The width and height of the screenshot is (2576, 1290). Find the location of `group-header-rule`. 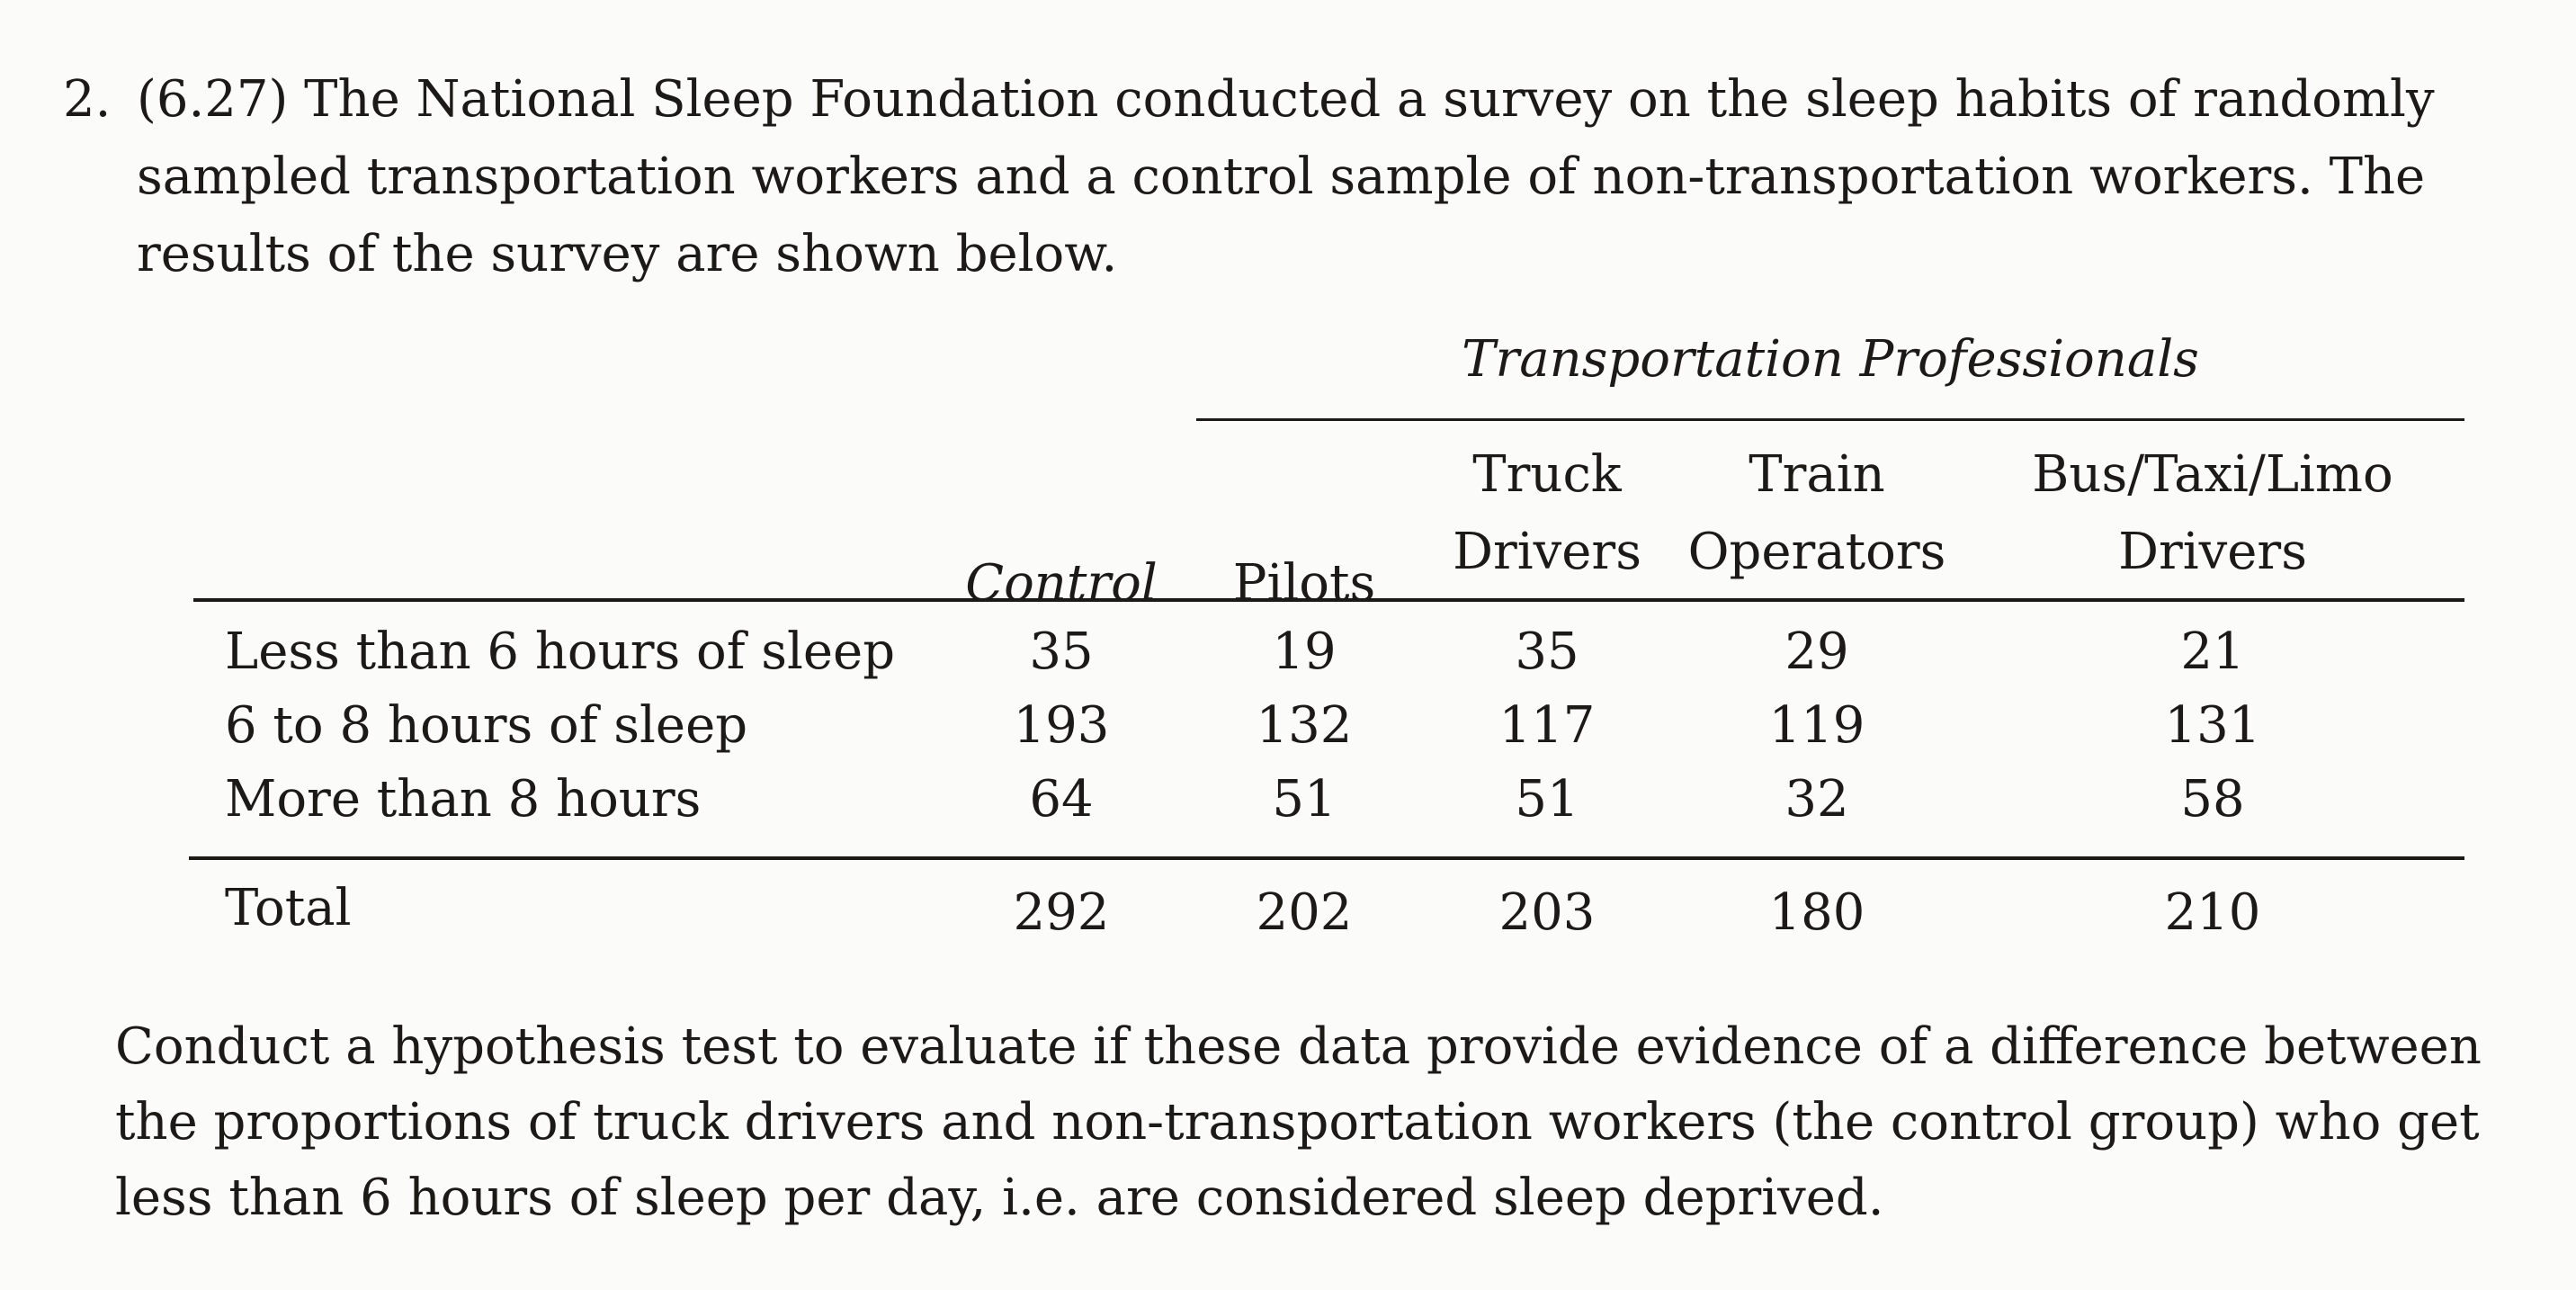

group-header-rule is located at coordinates (1830, 420).